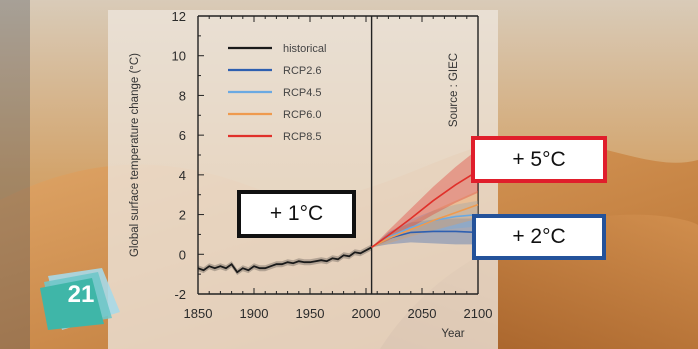 This screenshot has width=698, height=349. What do you see at coordinates (135, 155) in the screenshot?
I see `y-axis-title: Global surface temperature change (°C)` at bounding box center [135, 155].